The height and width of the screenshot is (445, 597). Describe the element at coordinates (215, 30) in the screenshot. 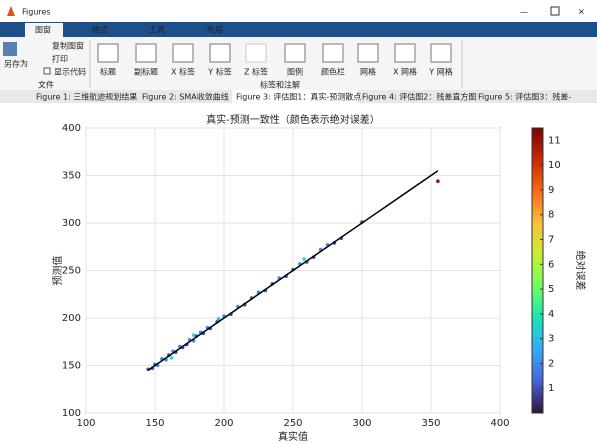

I see `ribbon-tab: 布局` at that location.